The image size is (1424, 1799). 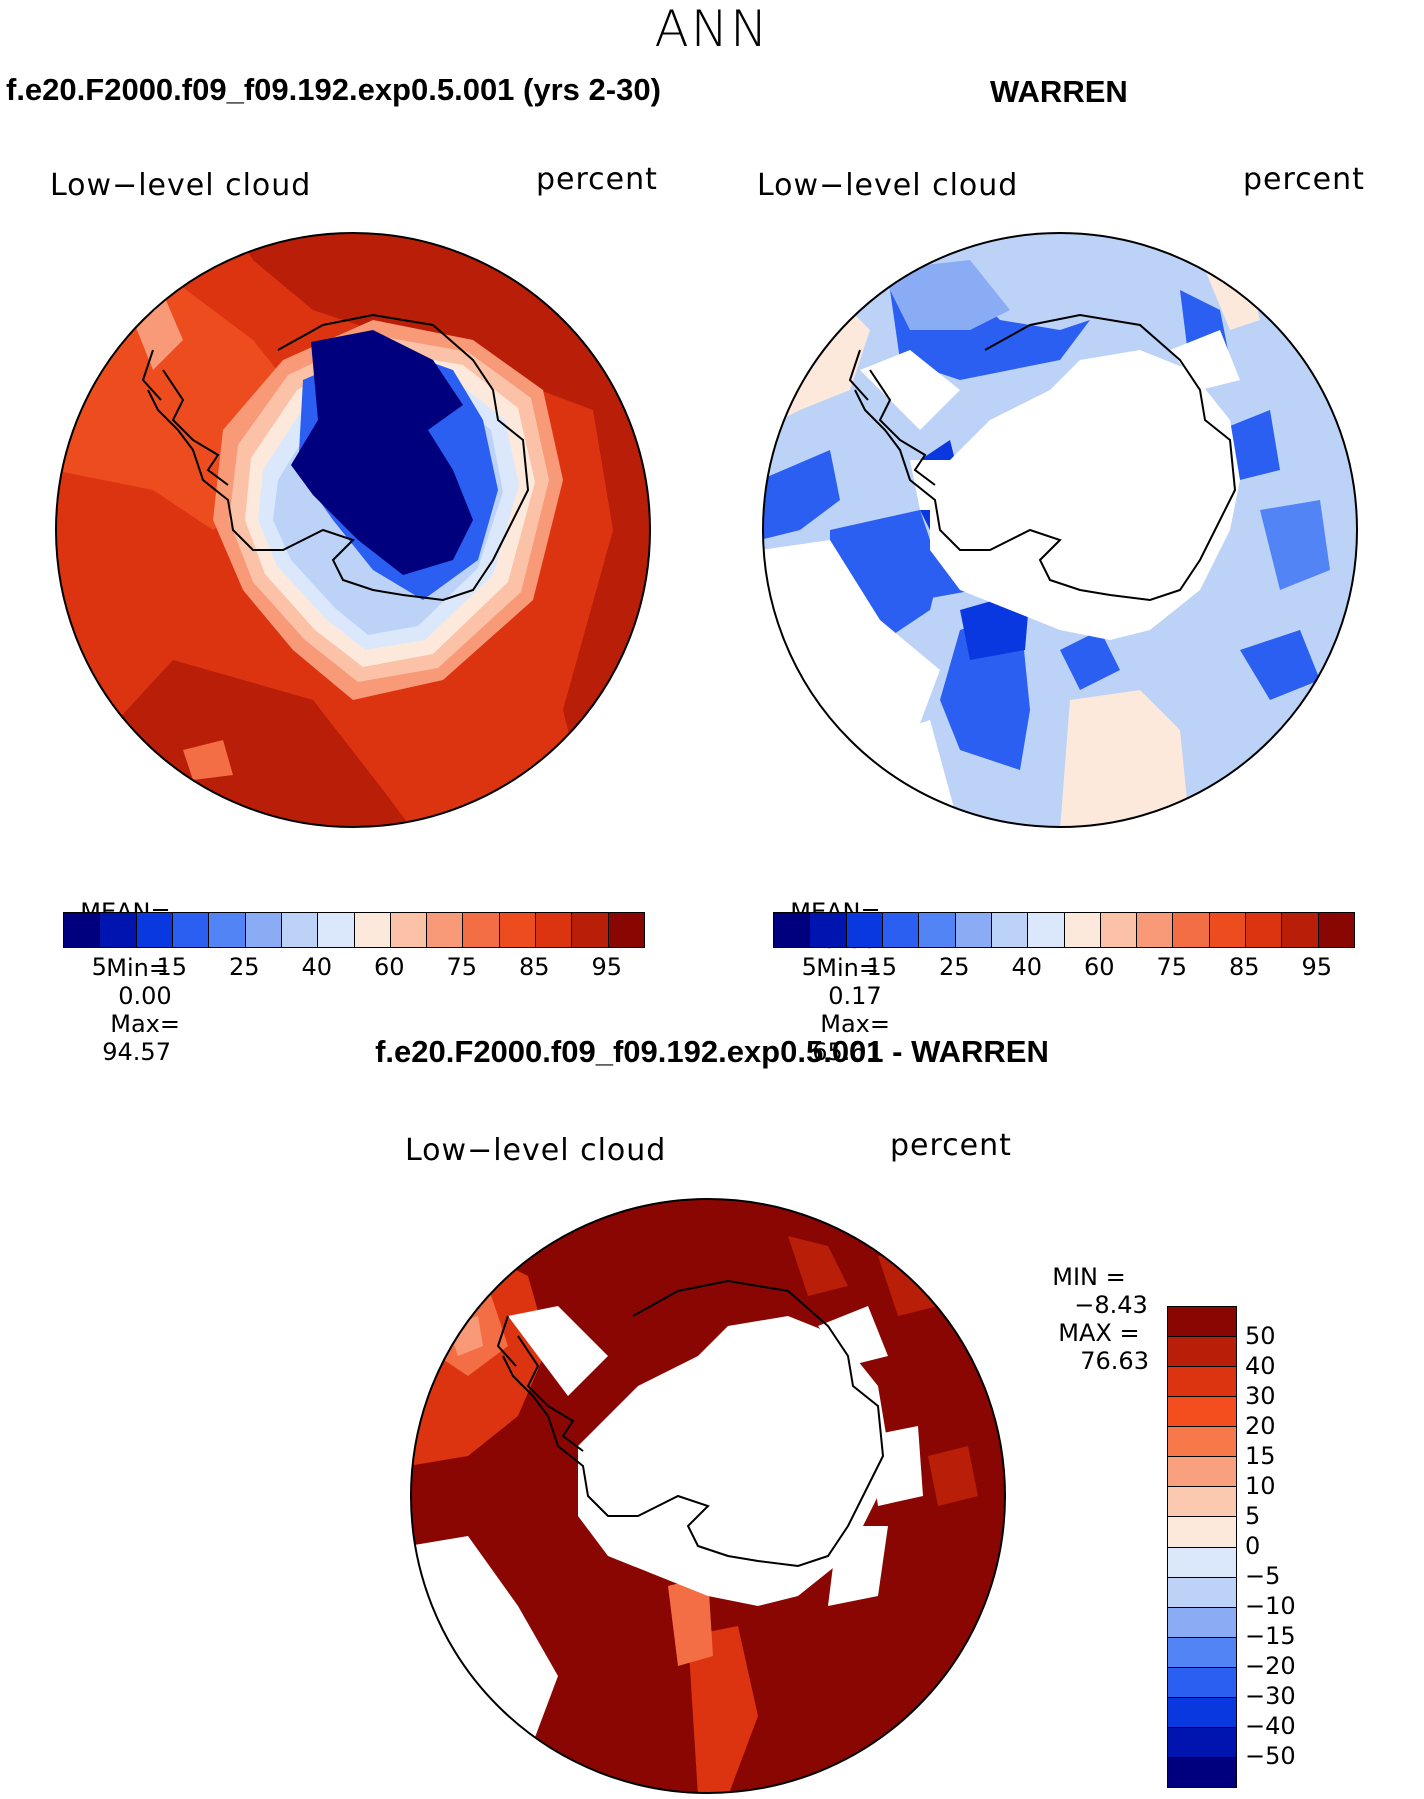 What do you see at coordinates (1253, 1546) in the screenshot?
I see `colorbar-tick-label: 0` at bounding box center [1253, 1546].